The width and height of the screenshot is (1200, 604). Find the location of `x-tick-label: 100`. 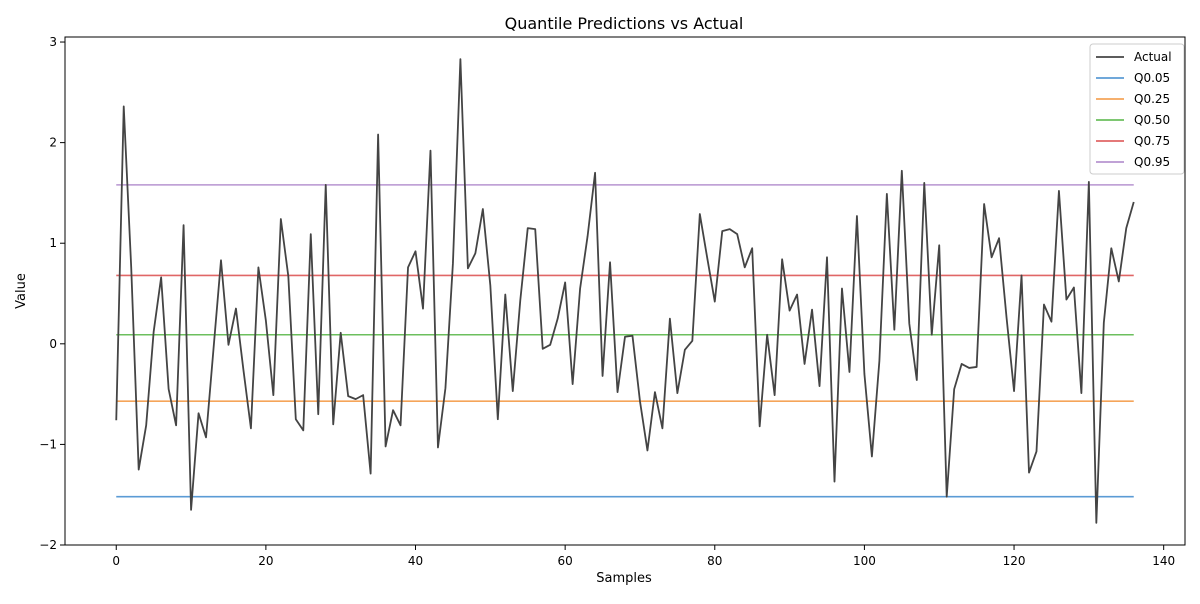

x-tick-label: 100 is located at coordinates (864, 561).